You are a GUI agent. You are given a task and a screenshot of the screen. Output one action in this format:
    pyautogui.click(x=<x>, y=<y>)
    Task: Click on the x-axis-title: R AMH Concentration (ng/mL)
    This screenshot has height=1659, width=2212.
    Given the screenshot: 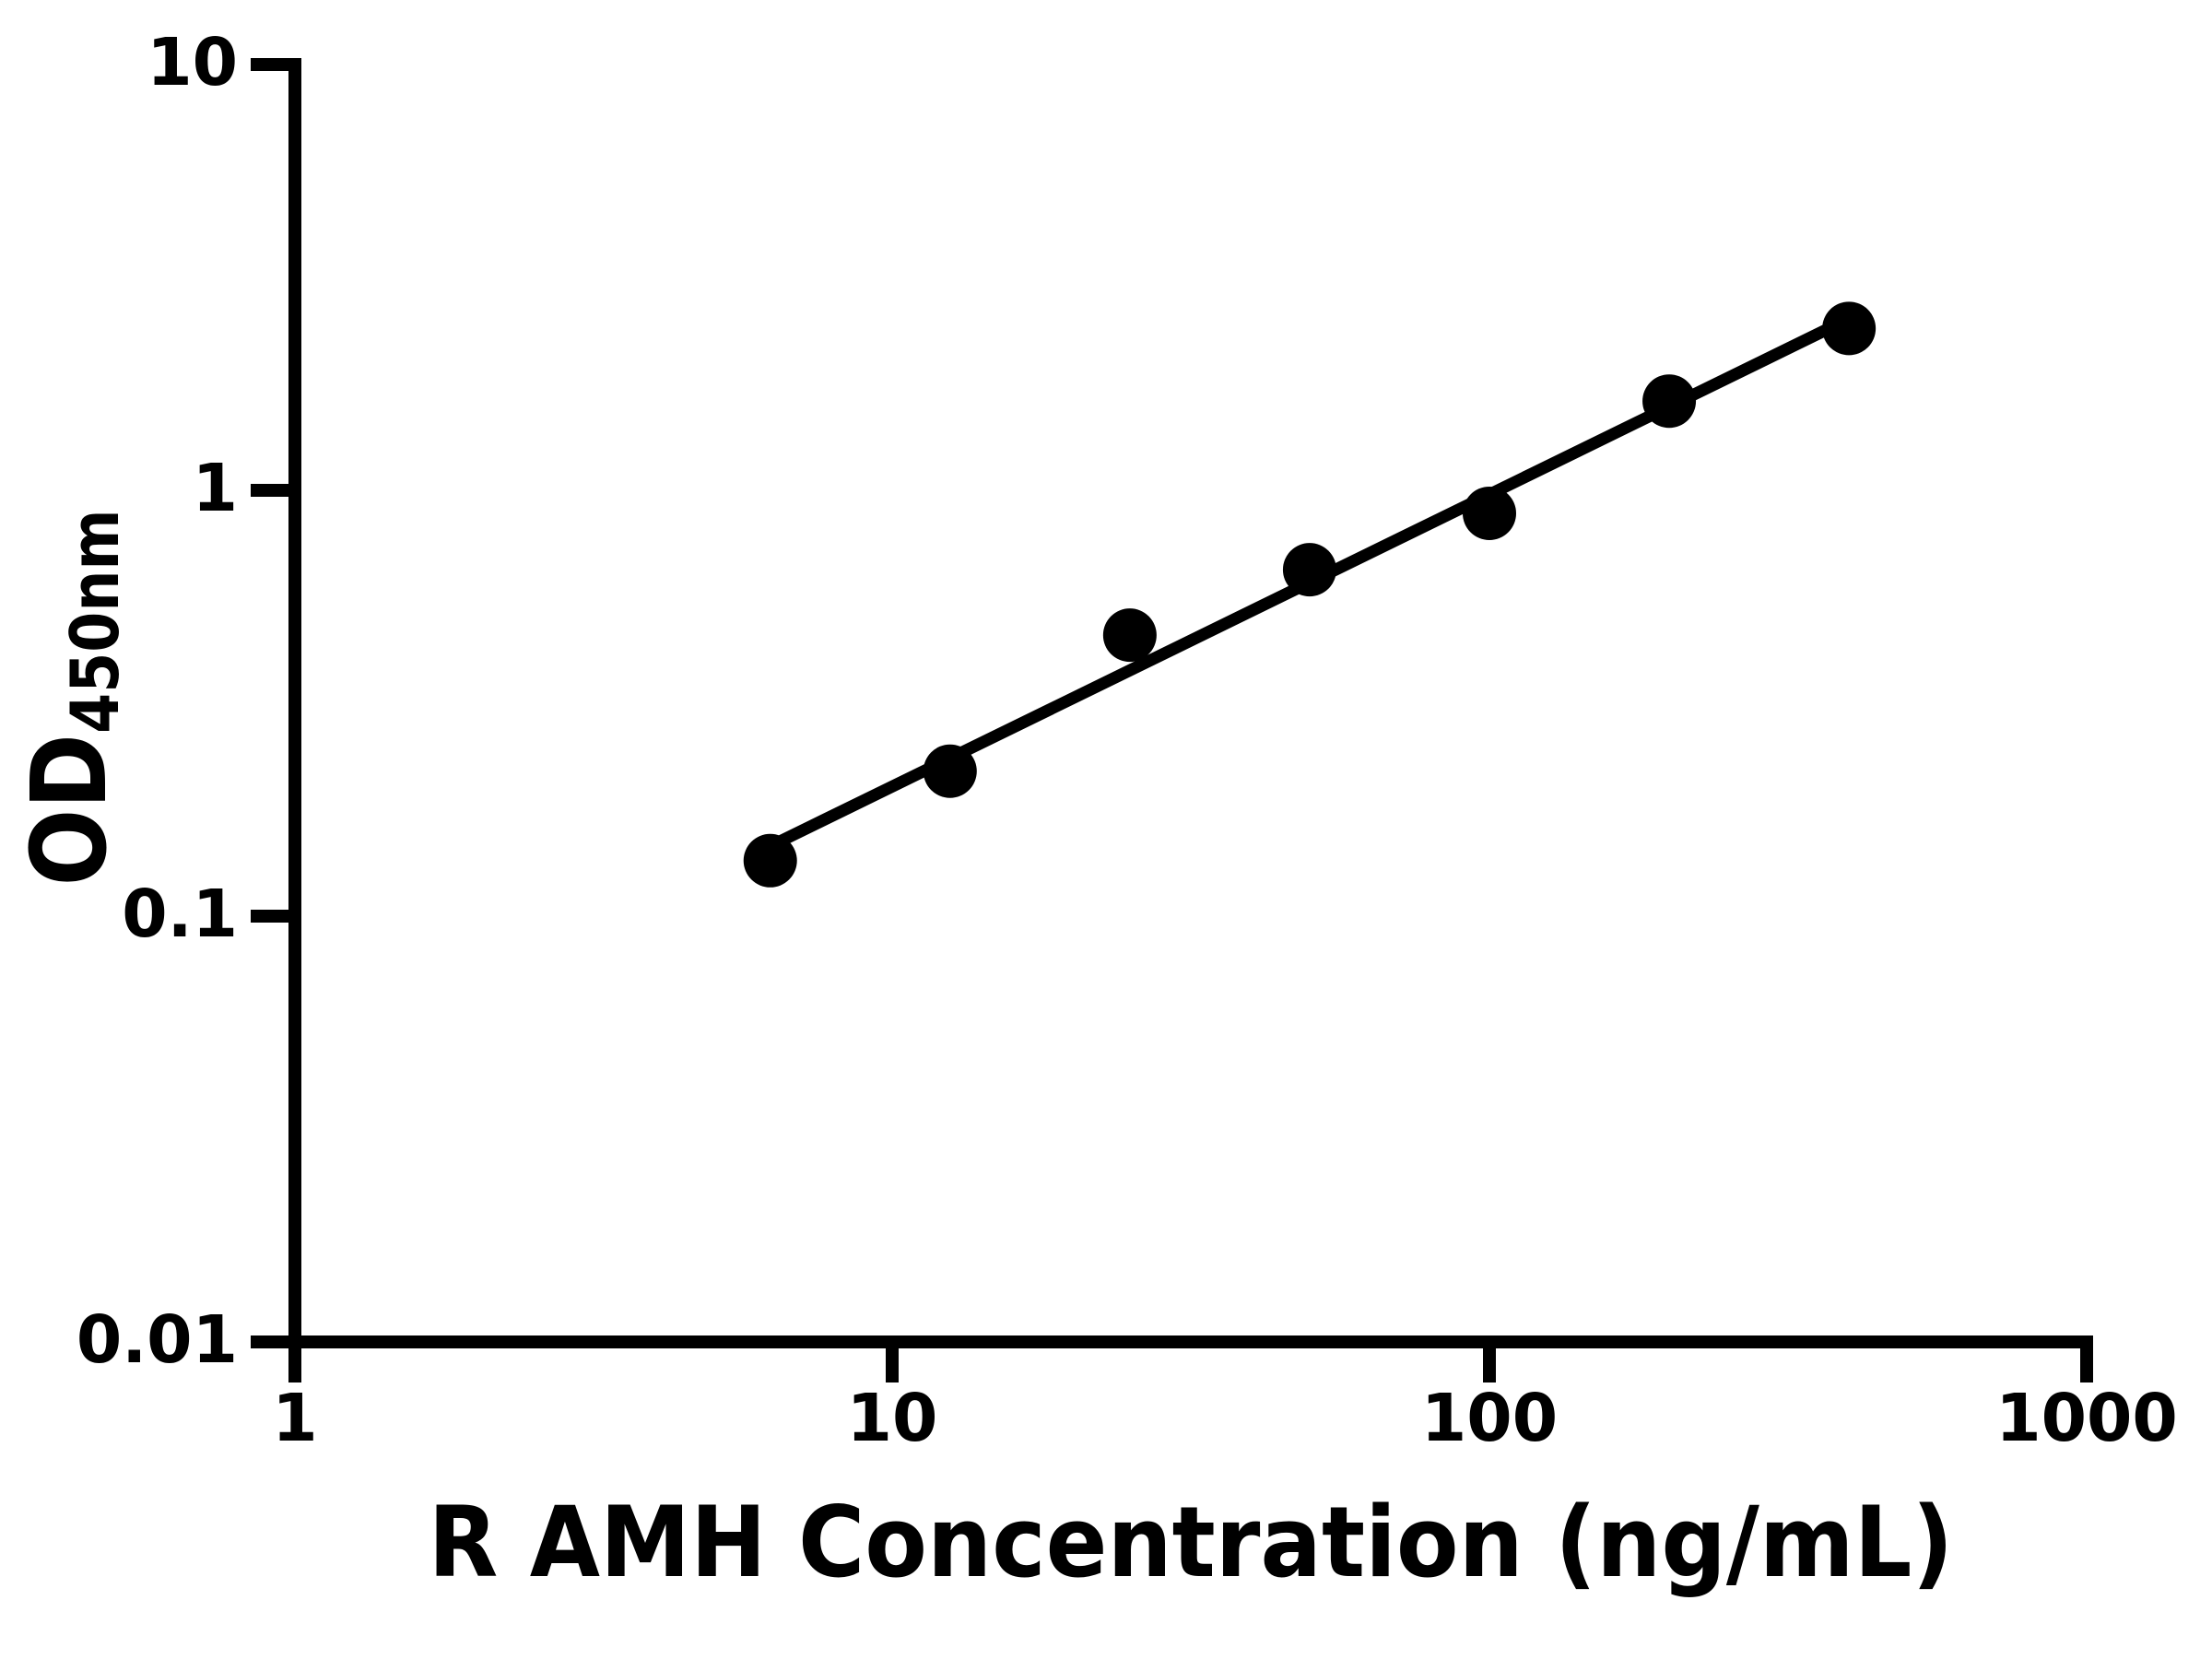 What is the action you would take?
    pyautogui.click(x=1191, y=1542)
    